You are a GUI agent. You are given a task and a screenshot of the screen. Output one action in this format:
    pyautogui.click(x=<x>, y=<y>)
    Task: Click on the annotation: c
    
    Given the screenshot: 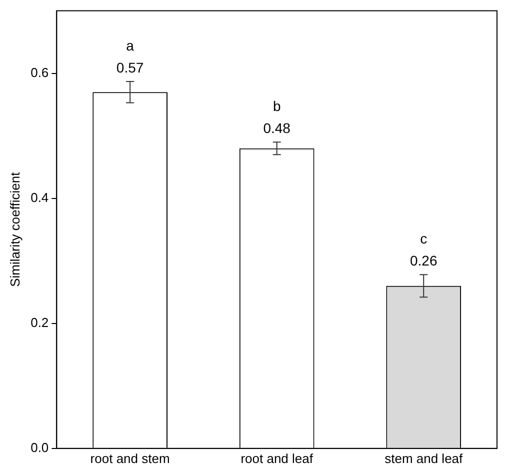 What is the action you would take?
    pyautogui.click(x=424, y=238)
    